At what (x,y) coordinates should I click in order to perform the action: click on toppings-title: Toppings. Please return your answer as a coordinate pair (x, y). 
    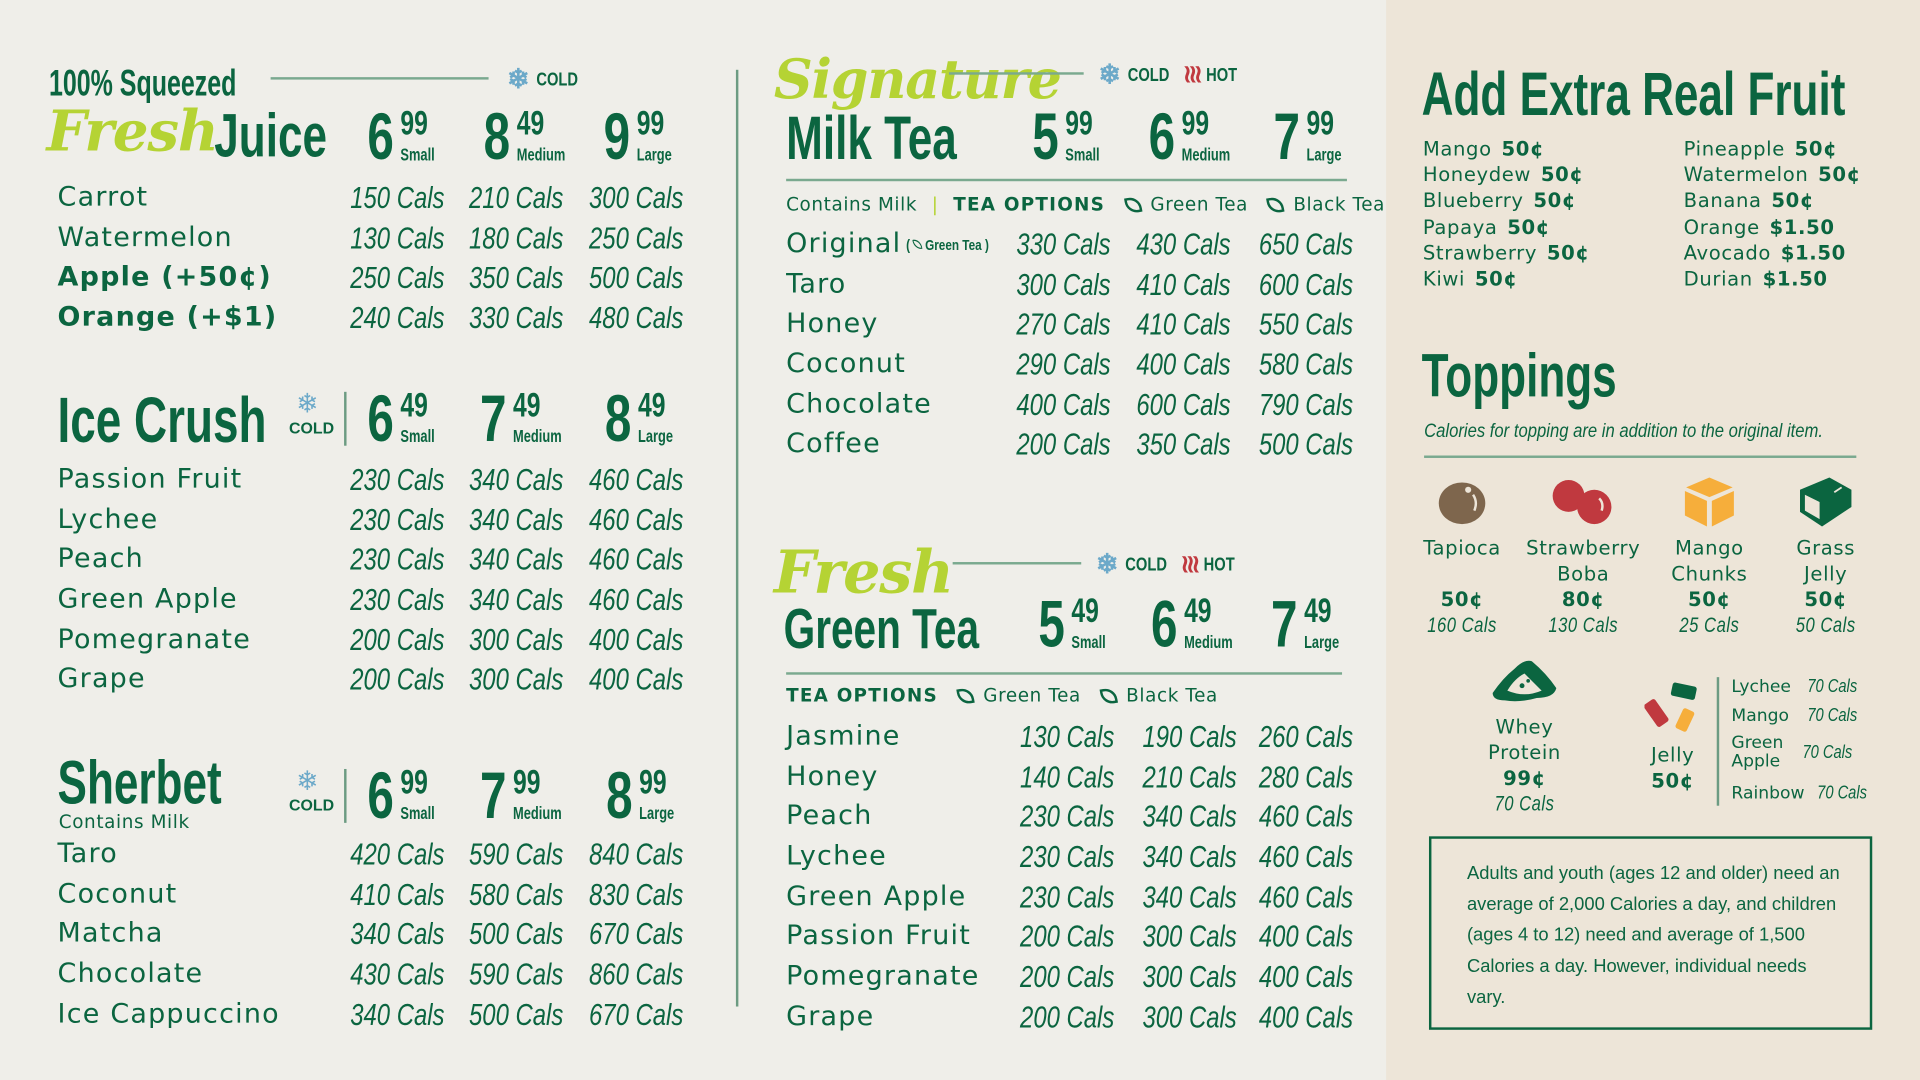
    Looking at the image, I should click on (1519, 376).